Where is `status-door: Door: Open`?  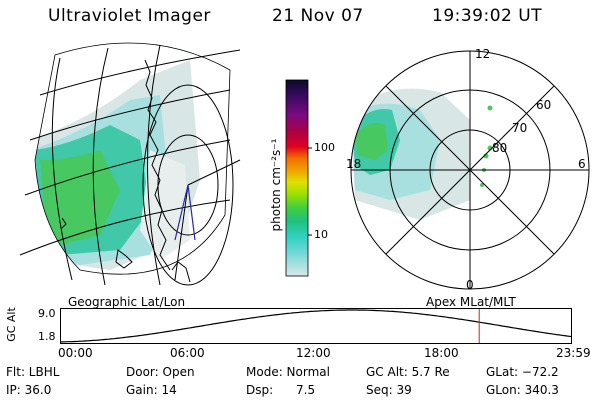
status-door: Door: Open is located at coordinates (160, 372).